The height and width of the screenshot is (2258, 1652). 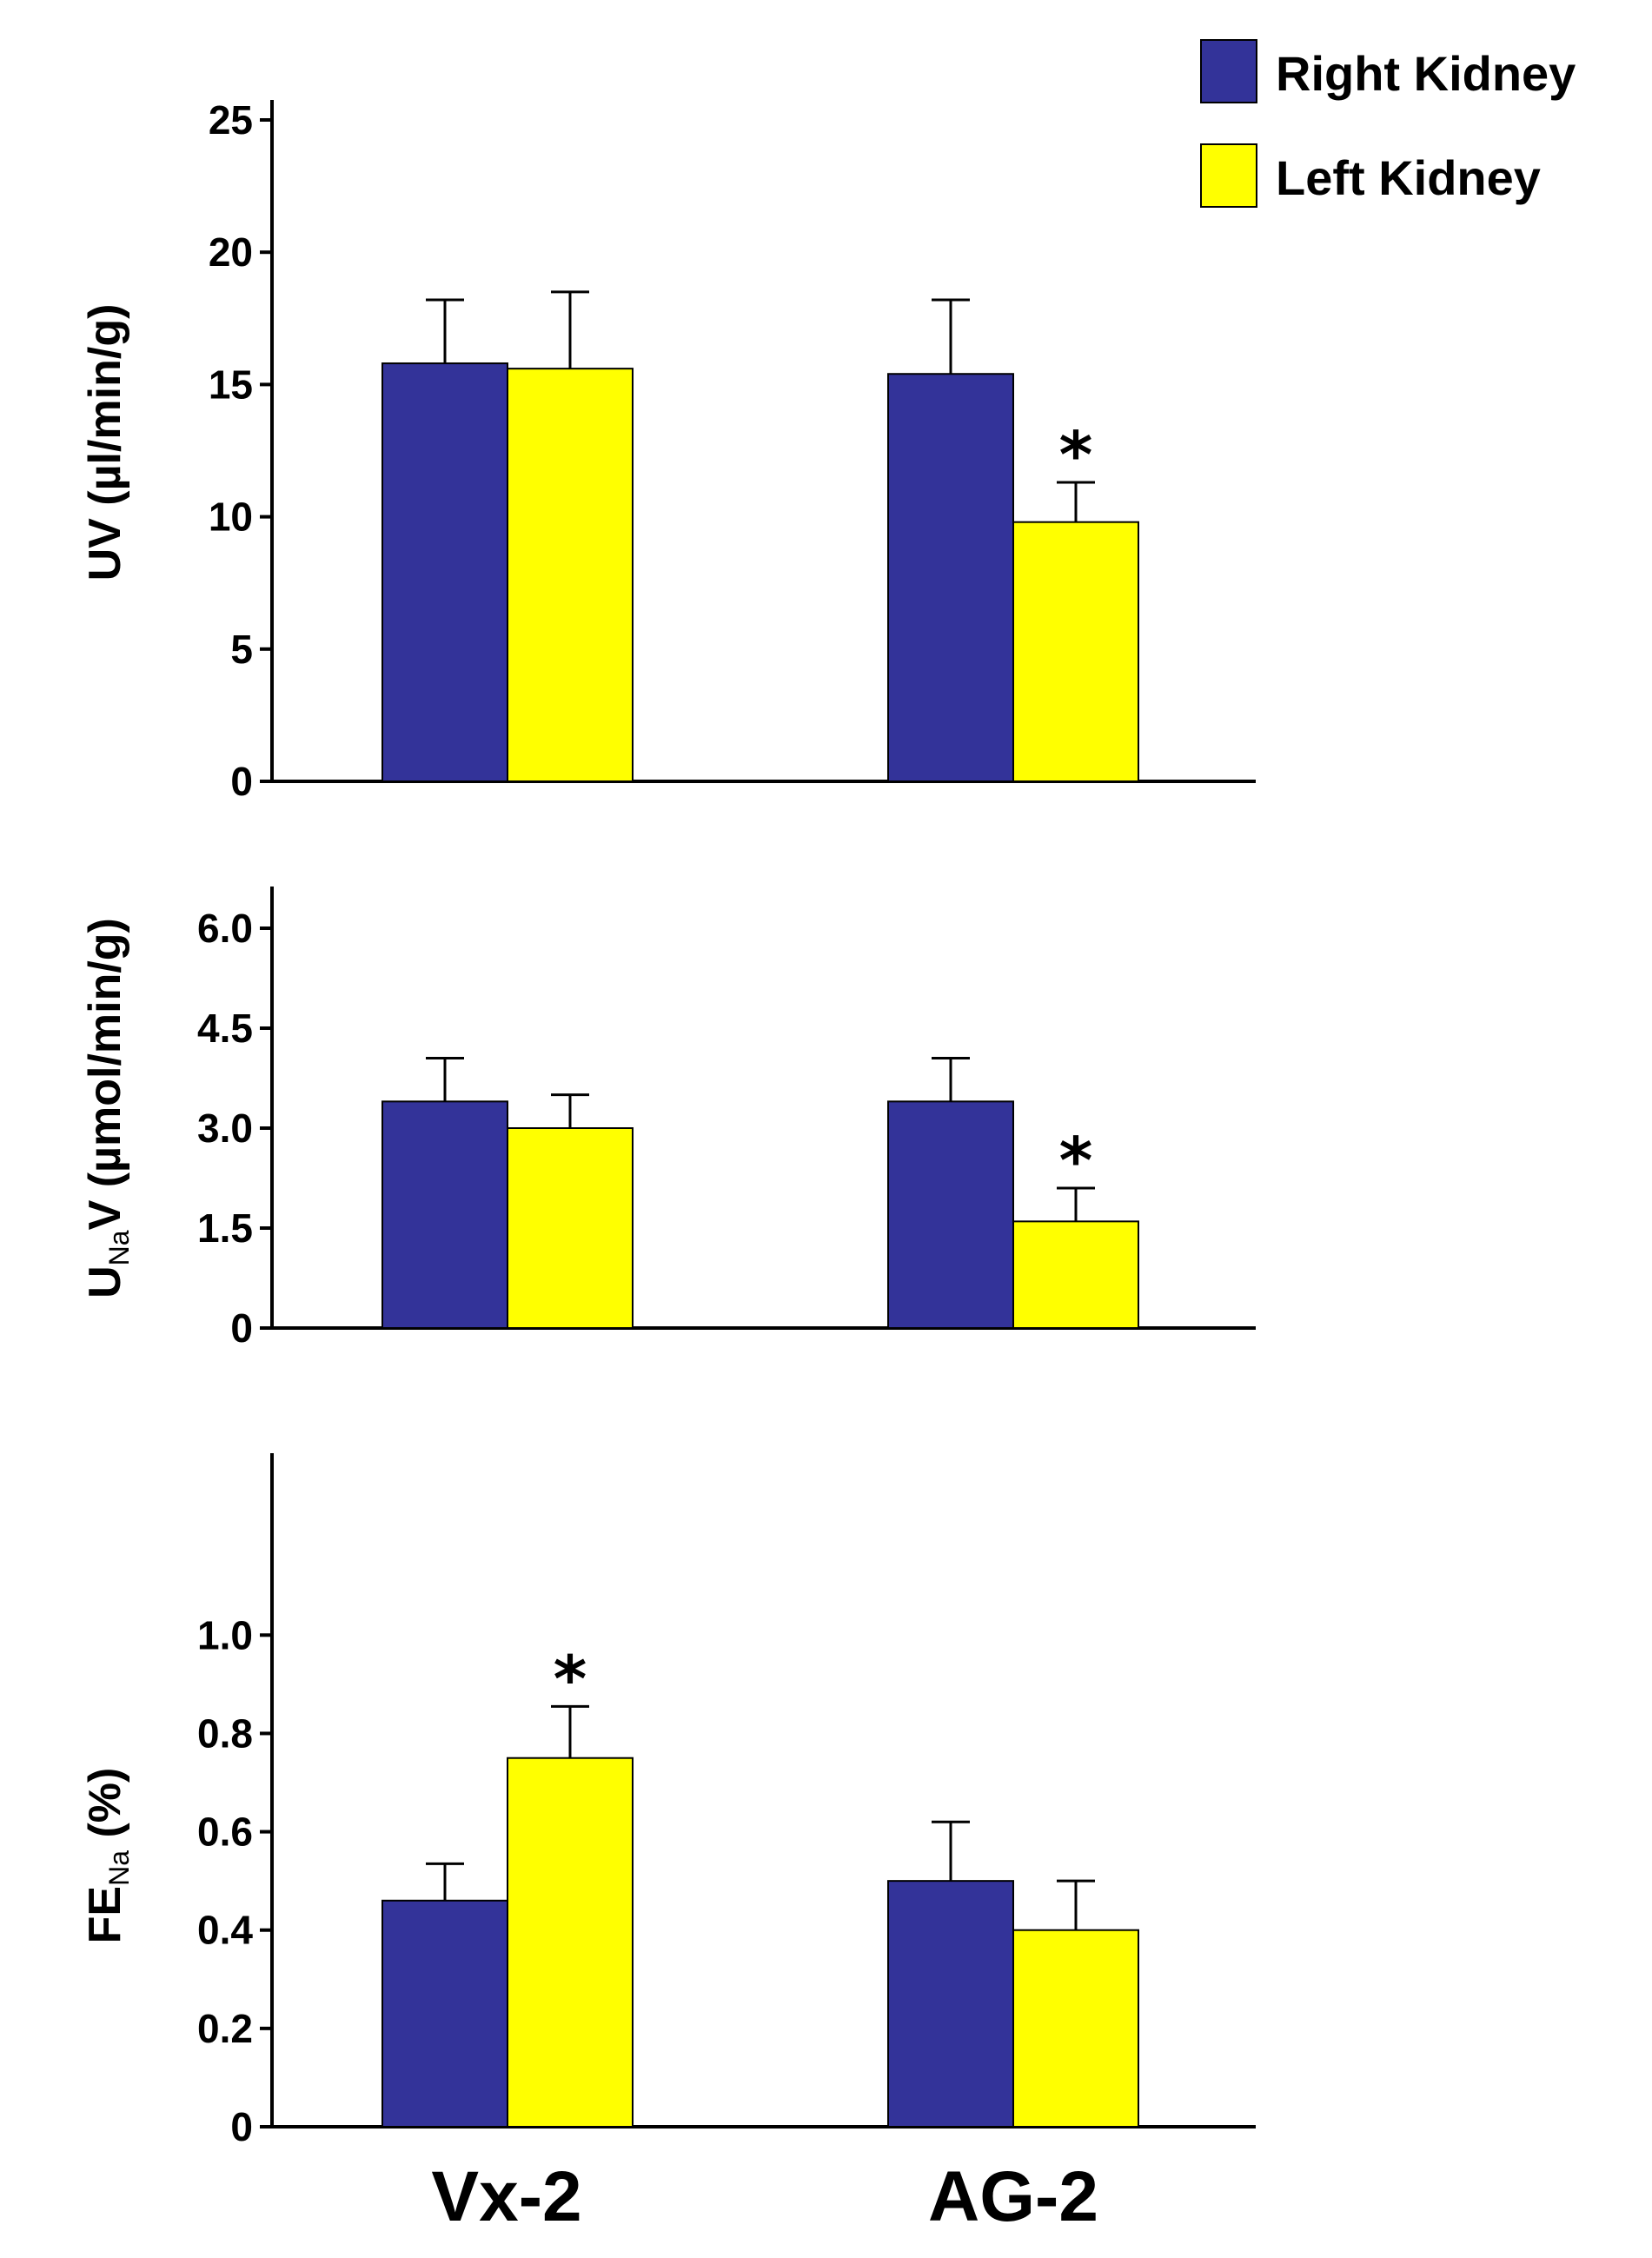 I want to click on y-tick-label-uv: 0, so click(x=241, y=782).